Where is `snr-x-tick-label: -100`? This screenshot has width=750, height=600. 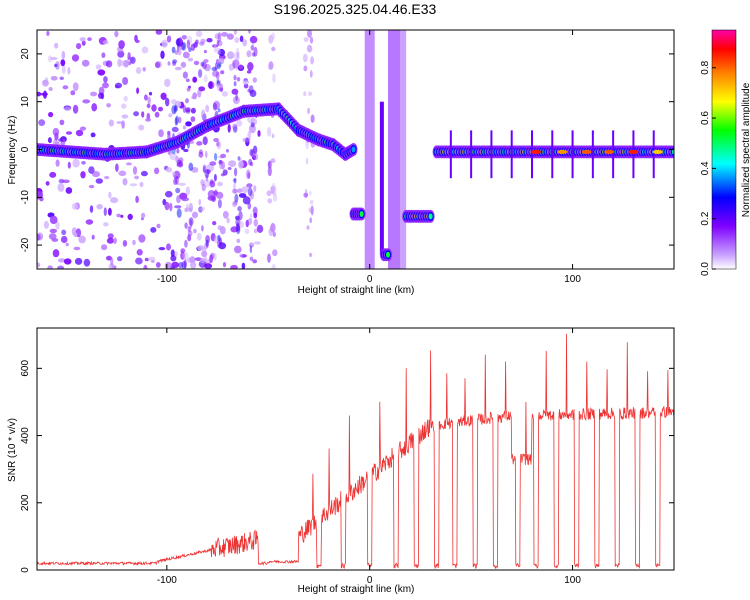
snr-x-tick-label: -100 is located at coordinates (167, 580).